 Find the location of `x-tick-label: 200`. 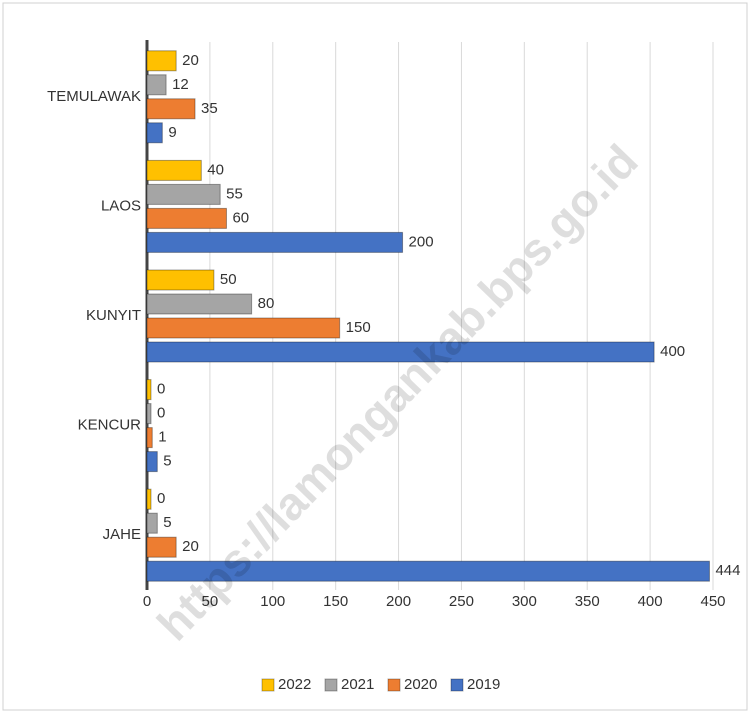

x-tick-label: 200 is located at coordinates (398, 601).